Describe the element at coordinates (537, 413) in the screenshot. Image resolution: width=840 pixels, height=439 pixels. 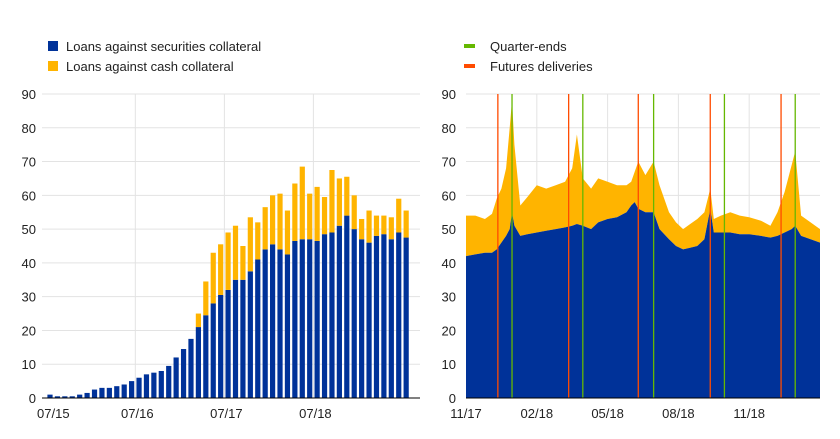
I see `right-x-tick-label: 02/18` at that location.